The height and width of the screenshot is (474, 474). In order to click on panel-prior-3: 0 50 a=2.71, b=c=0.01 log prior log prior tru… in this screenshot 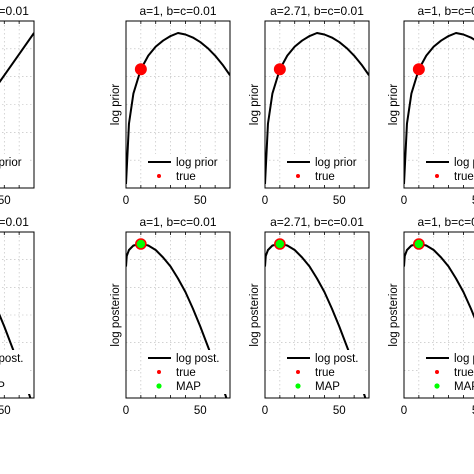, I will do `click(309, 105)`.